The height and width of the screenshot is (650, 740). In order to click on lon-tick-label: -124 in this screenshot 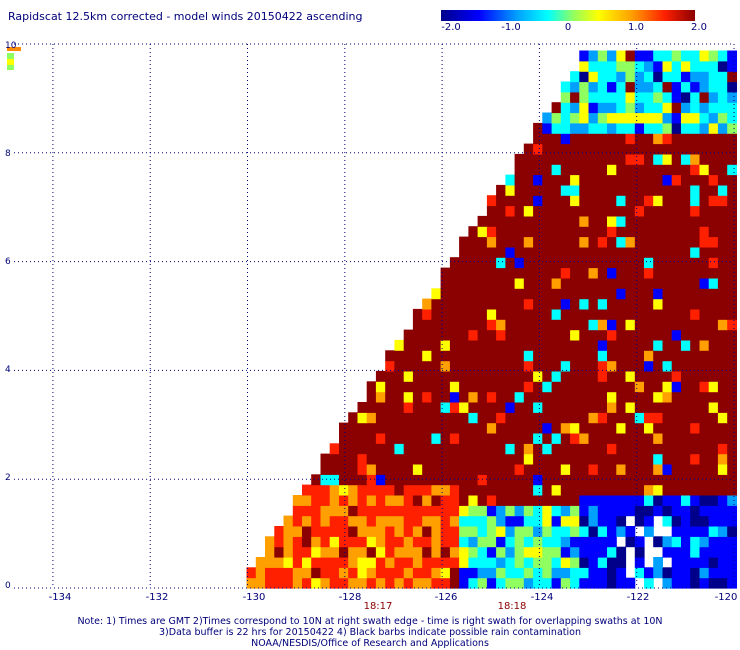, I will do `click(542, 597)`.